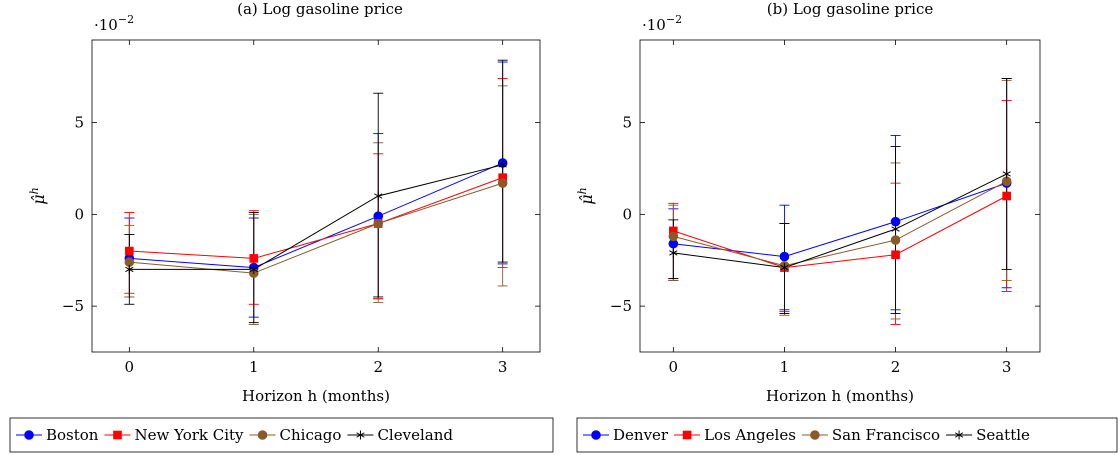  I want to click on legend-item: San Francisco, so click(870, 435).